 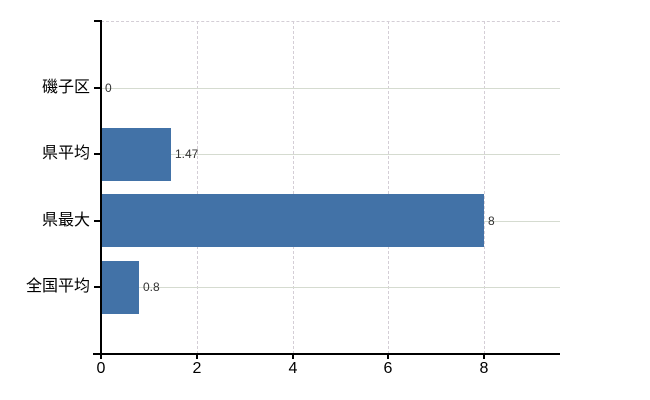 I want to click on bar-value-label: 1.47, so click(x=187, y=154).